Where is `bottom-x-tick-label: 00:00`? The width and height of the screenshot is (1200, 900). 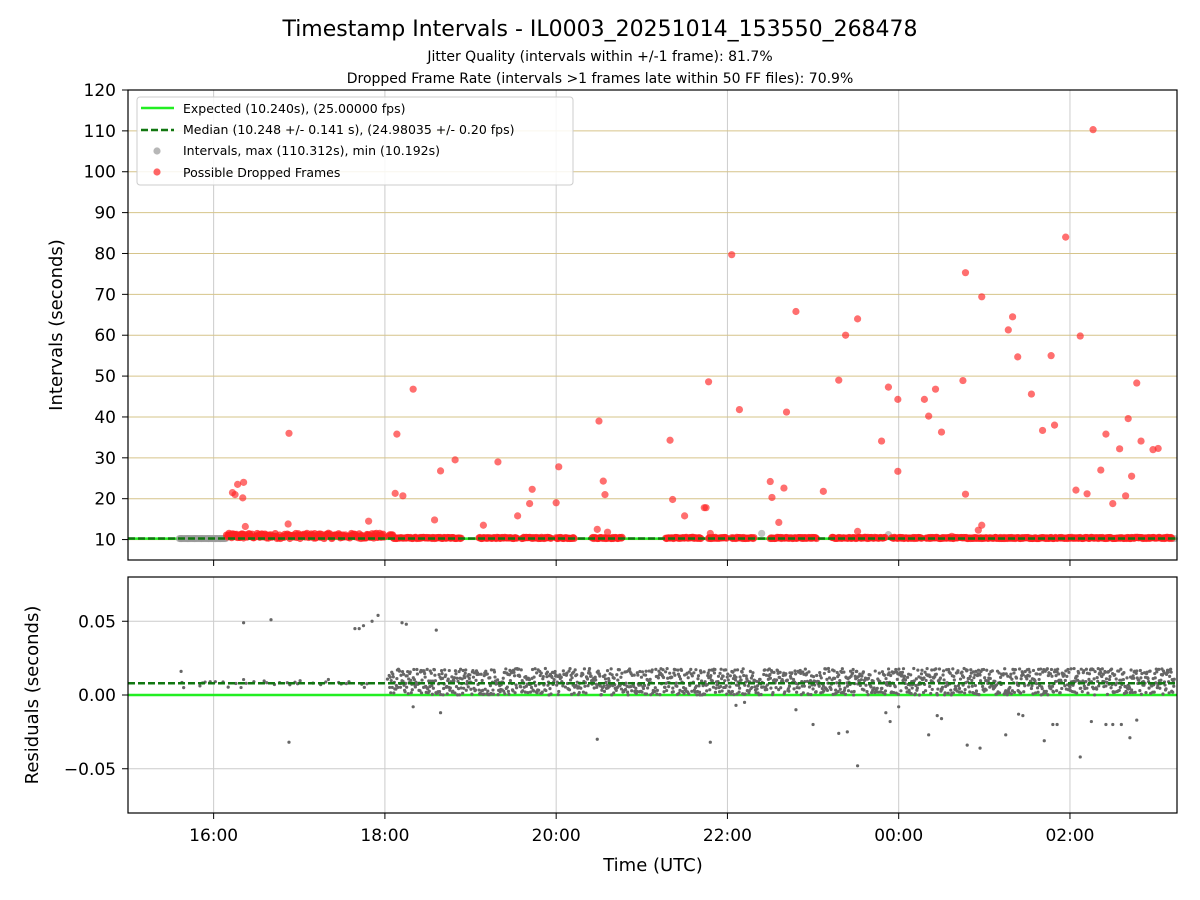
bottom-x-tick-label: 00:00 is located at coordinates (898, 836).